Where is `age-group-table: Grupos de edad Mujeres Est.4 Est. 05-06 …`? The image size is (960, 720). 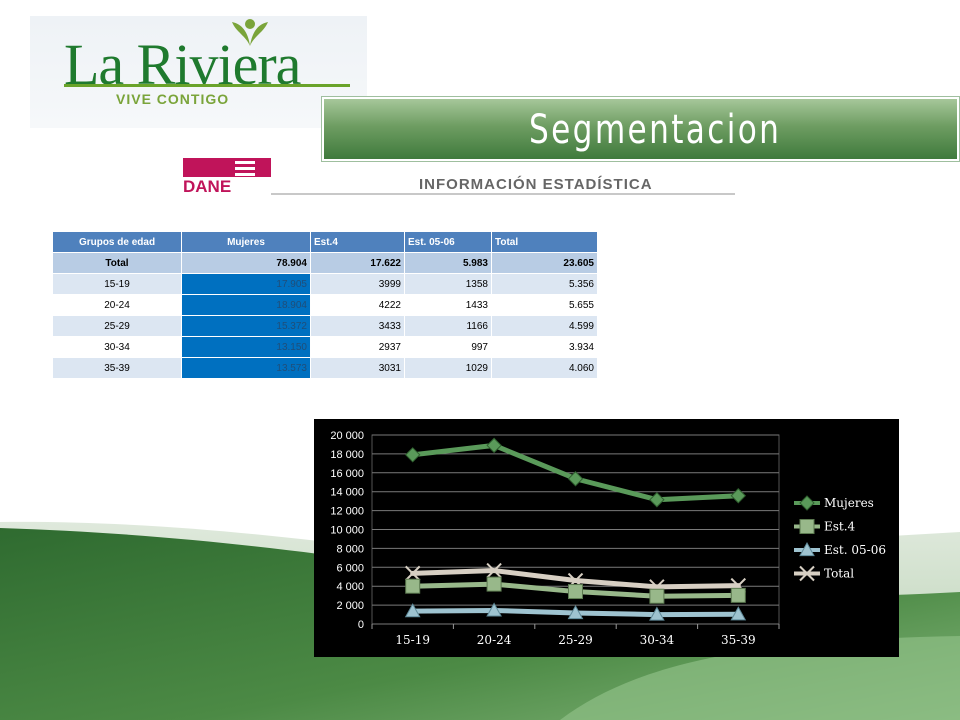
age-group-table: Grupos de edad Mujeres Est.4 Est. 05-06 … is located at coordinates (325, 305).